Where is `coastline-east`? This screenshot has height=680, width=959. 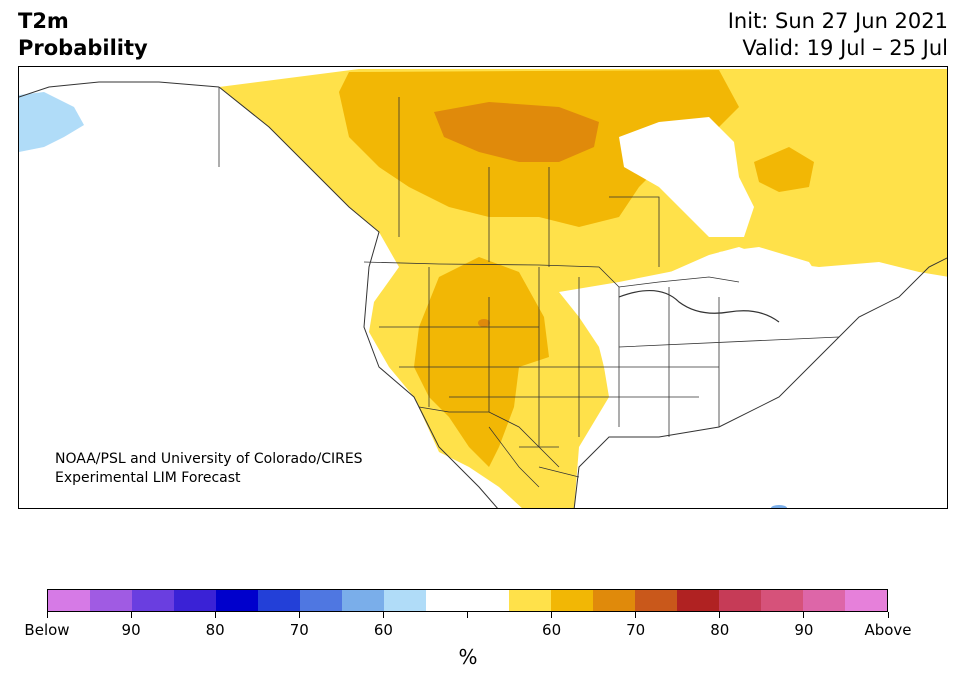
coastline-east is located at coordinates (760, 382).